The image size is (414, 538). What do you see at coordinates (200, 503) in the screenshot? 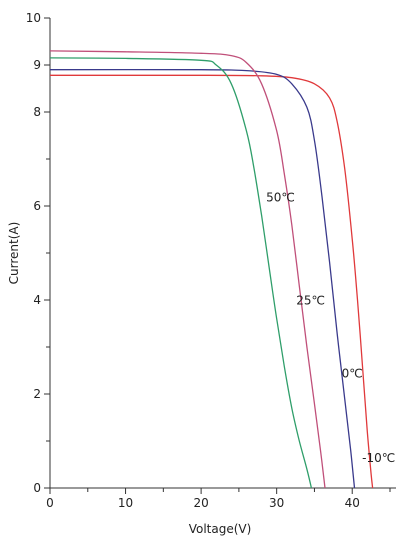
I see `x-tick-label: 20` at bounding box center [200, 503].